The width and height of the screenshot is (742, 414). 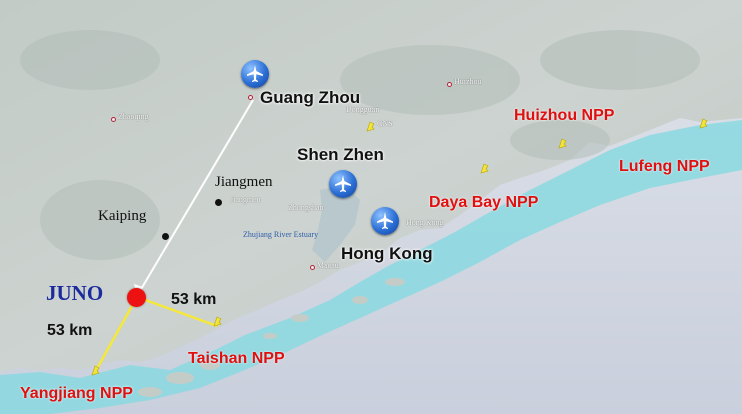 What do you see at coordinates (194, 299) in the screenshot?
I see `distance-taishan: 53 km` at bounding box center [194, 299].